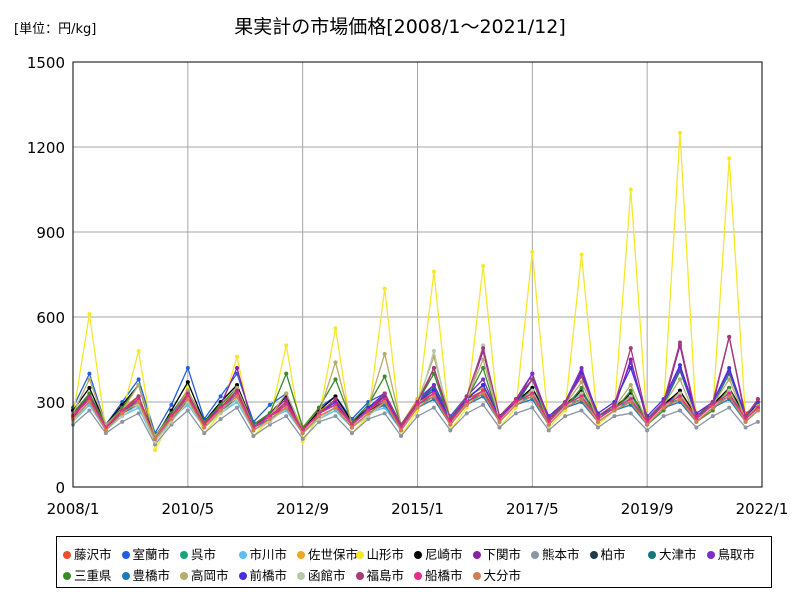 Image resolution: width=800 pixels, height=600 pixels. Describe the element at coordinates (327, 575) in the screenshot. I see `legend-label: 函館市` at that location.